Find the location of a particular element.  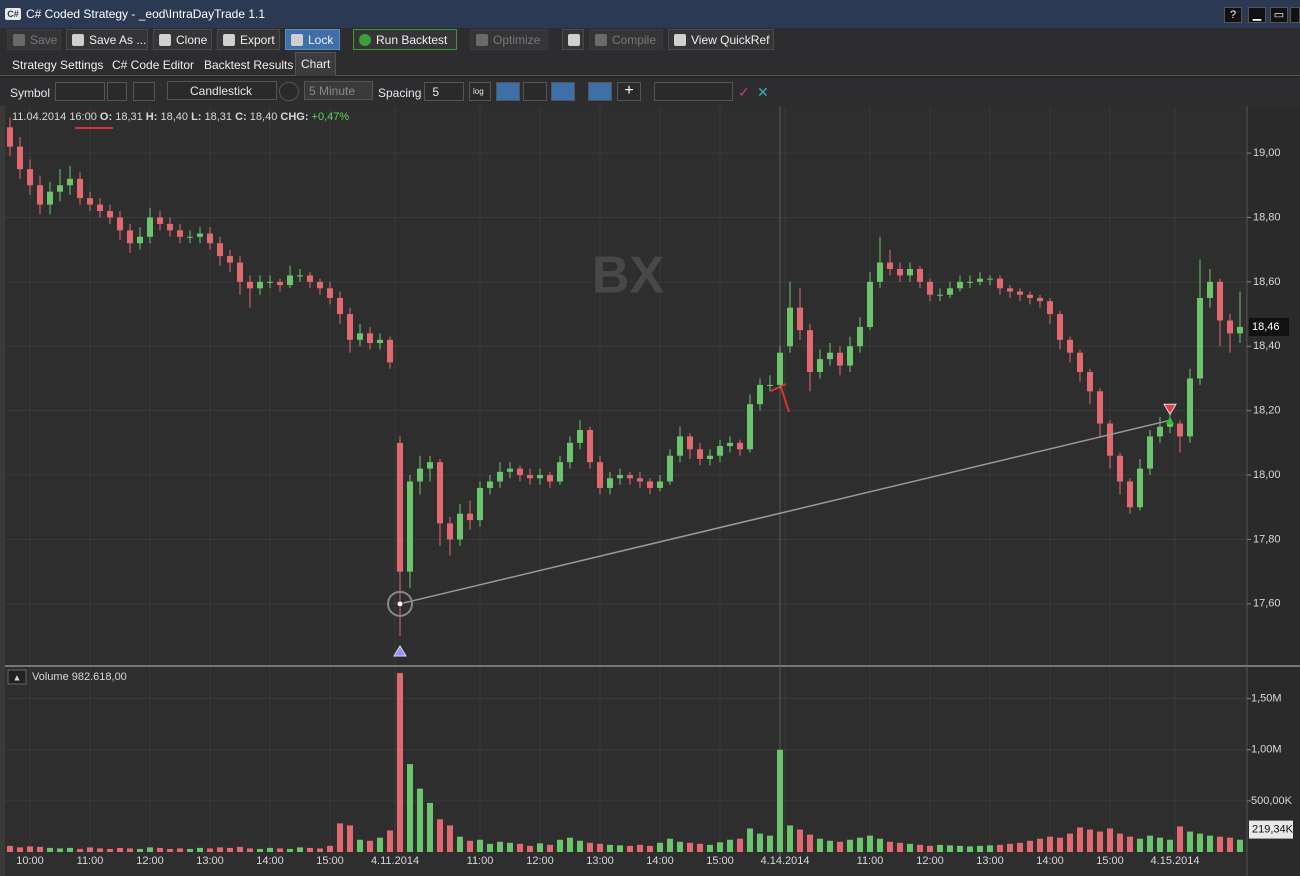

add-button: + is located at coordinates (629, 91).